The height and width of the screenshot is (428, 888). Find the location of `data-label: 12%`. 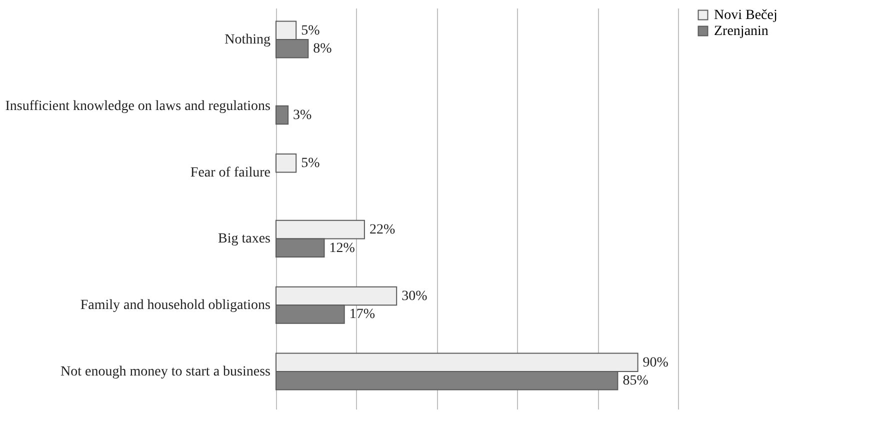

data-label: 12% is located at coordinates (342, 248).